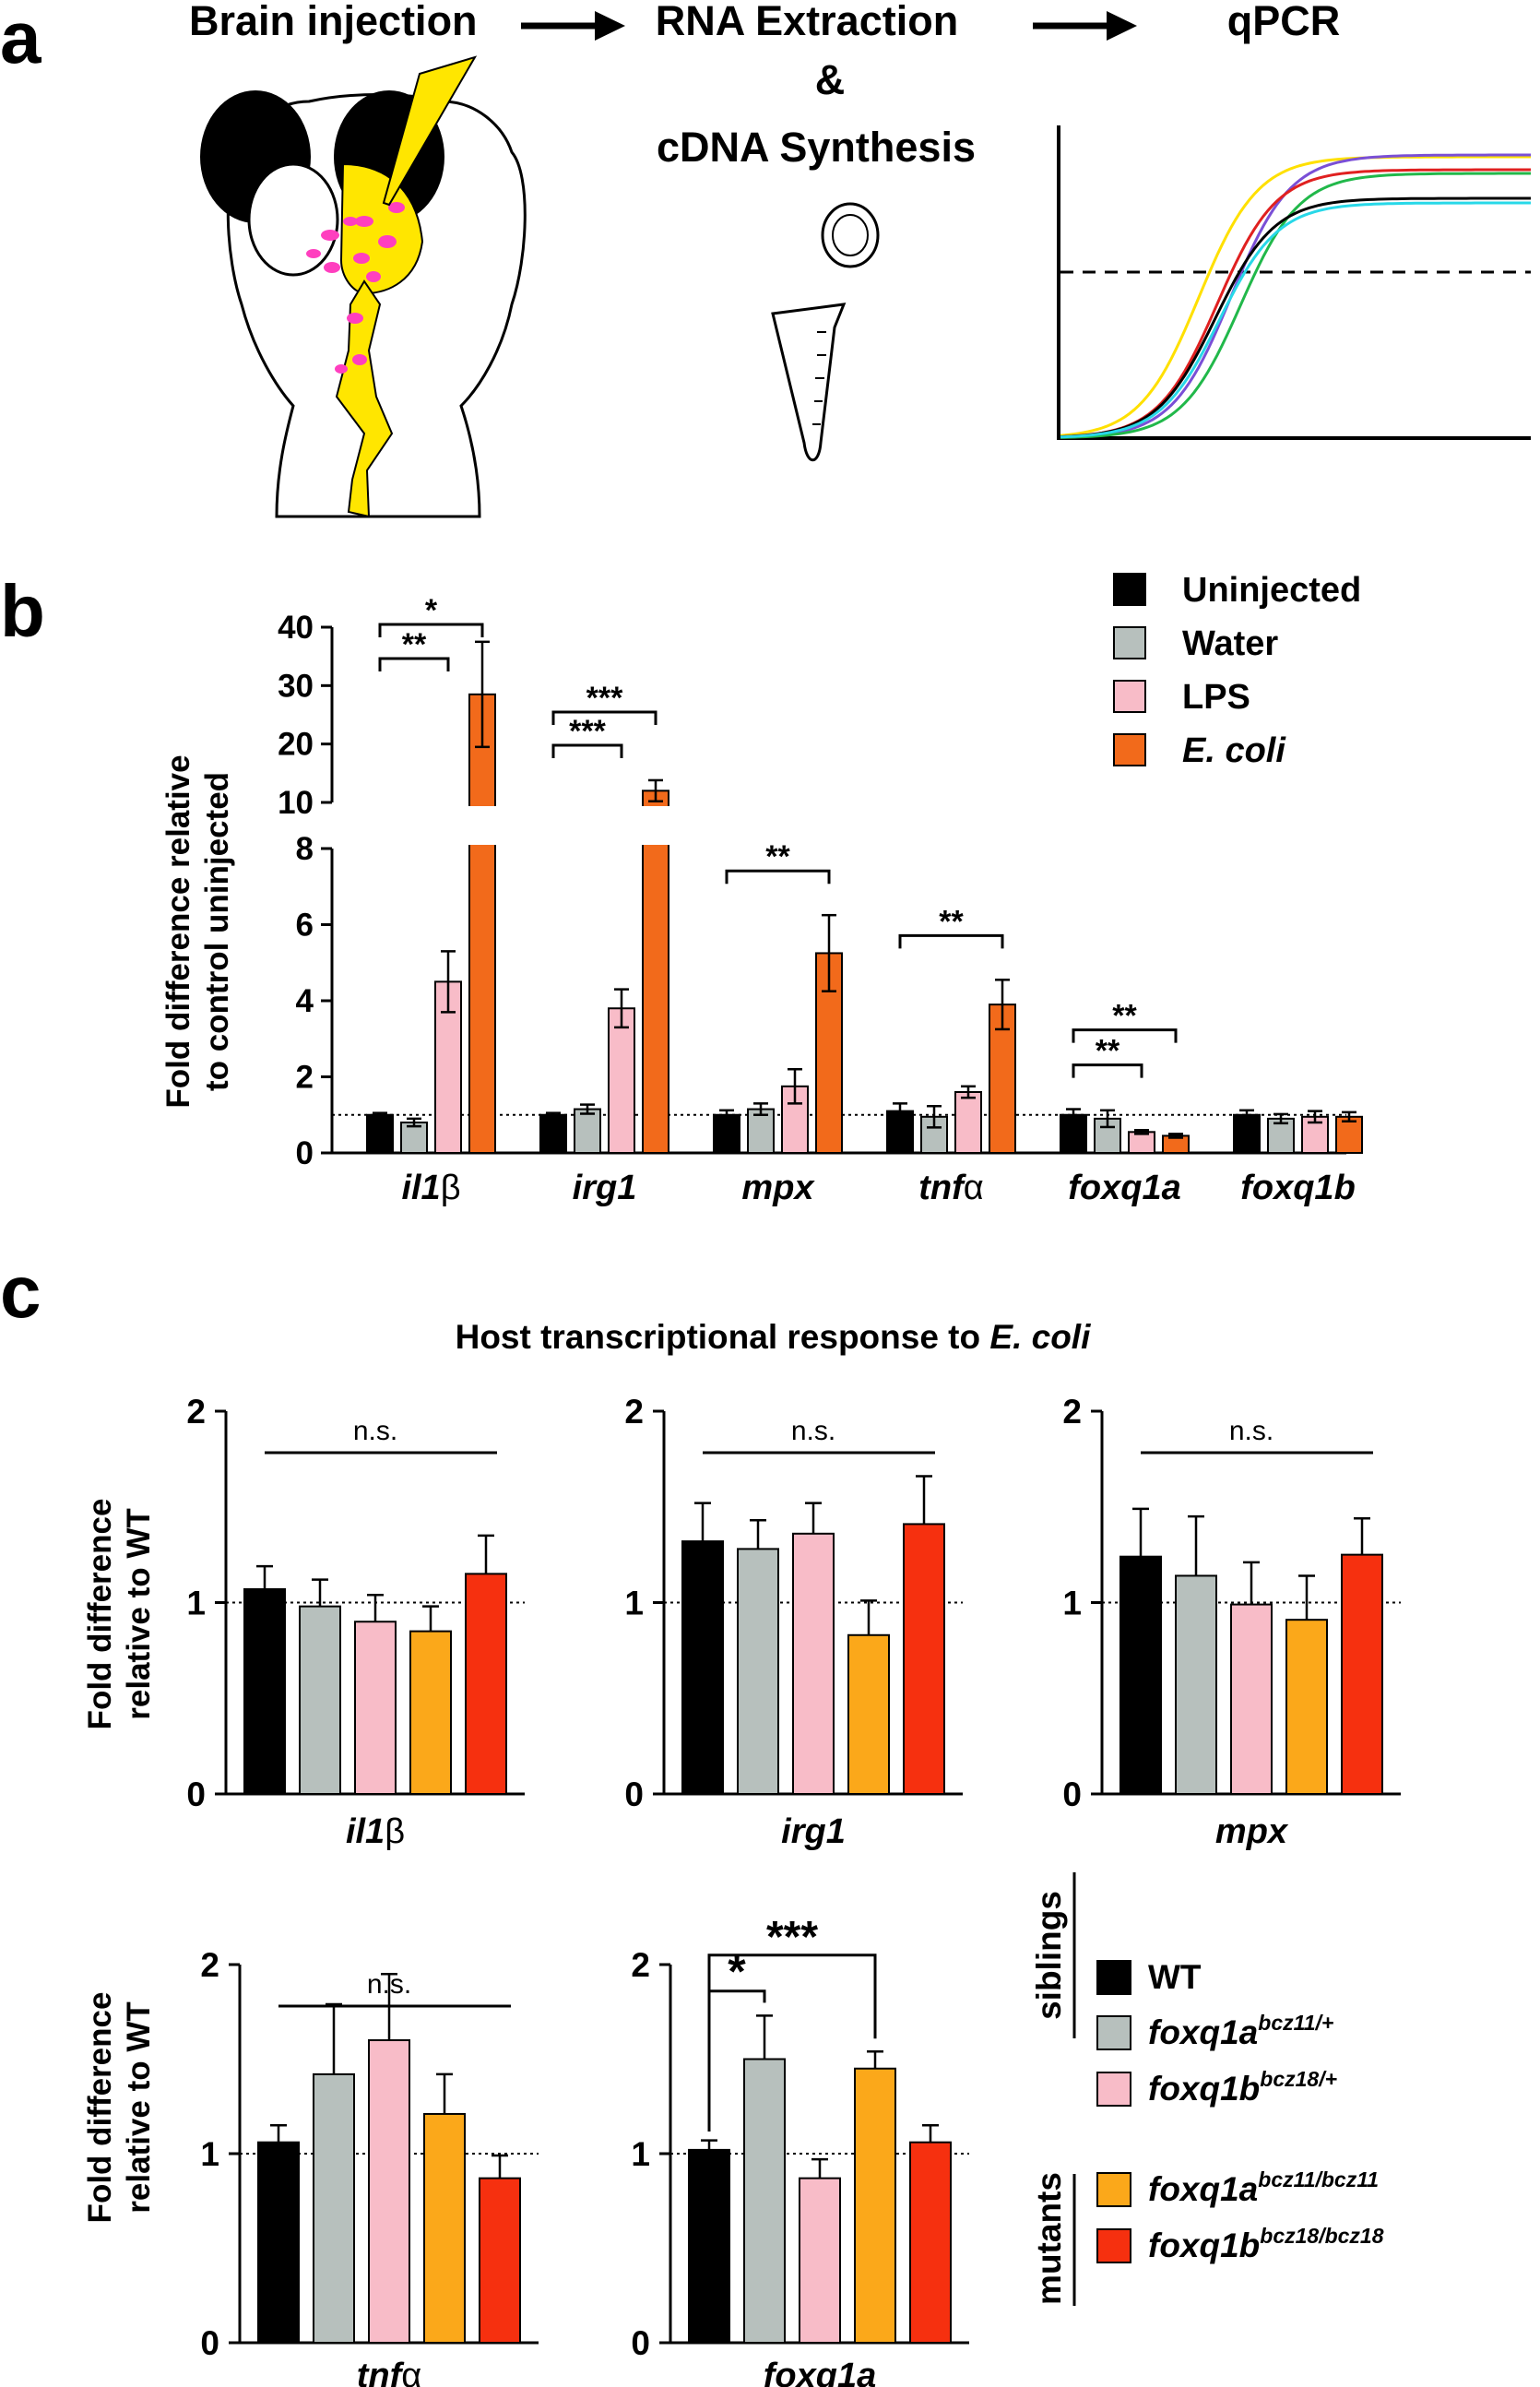 The height and width of the screenshot is (2387, 1540). What do you see at coordinates (826, 332) in the screenshot?
I see `tube-icon` at bounding box center [826, 332].